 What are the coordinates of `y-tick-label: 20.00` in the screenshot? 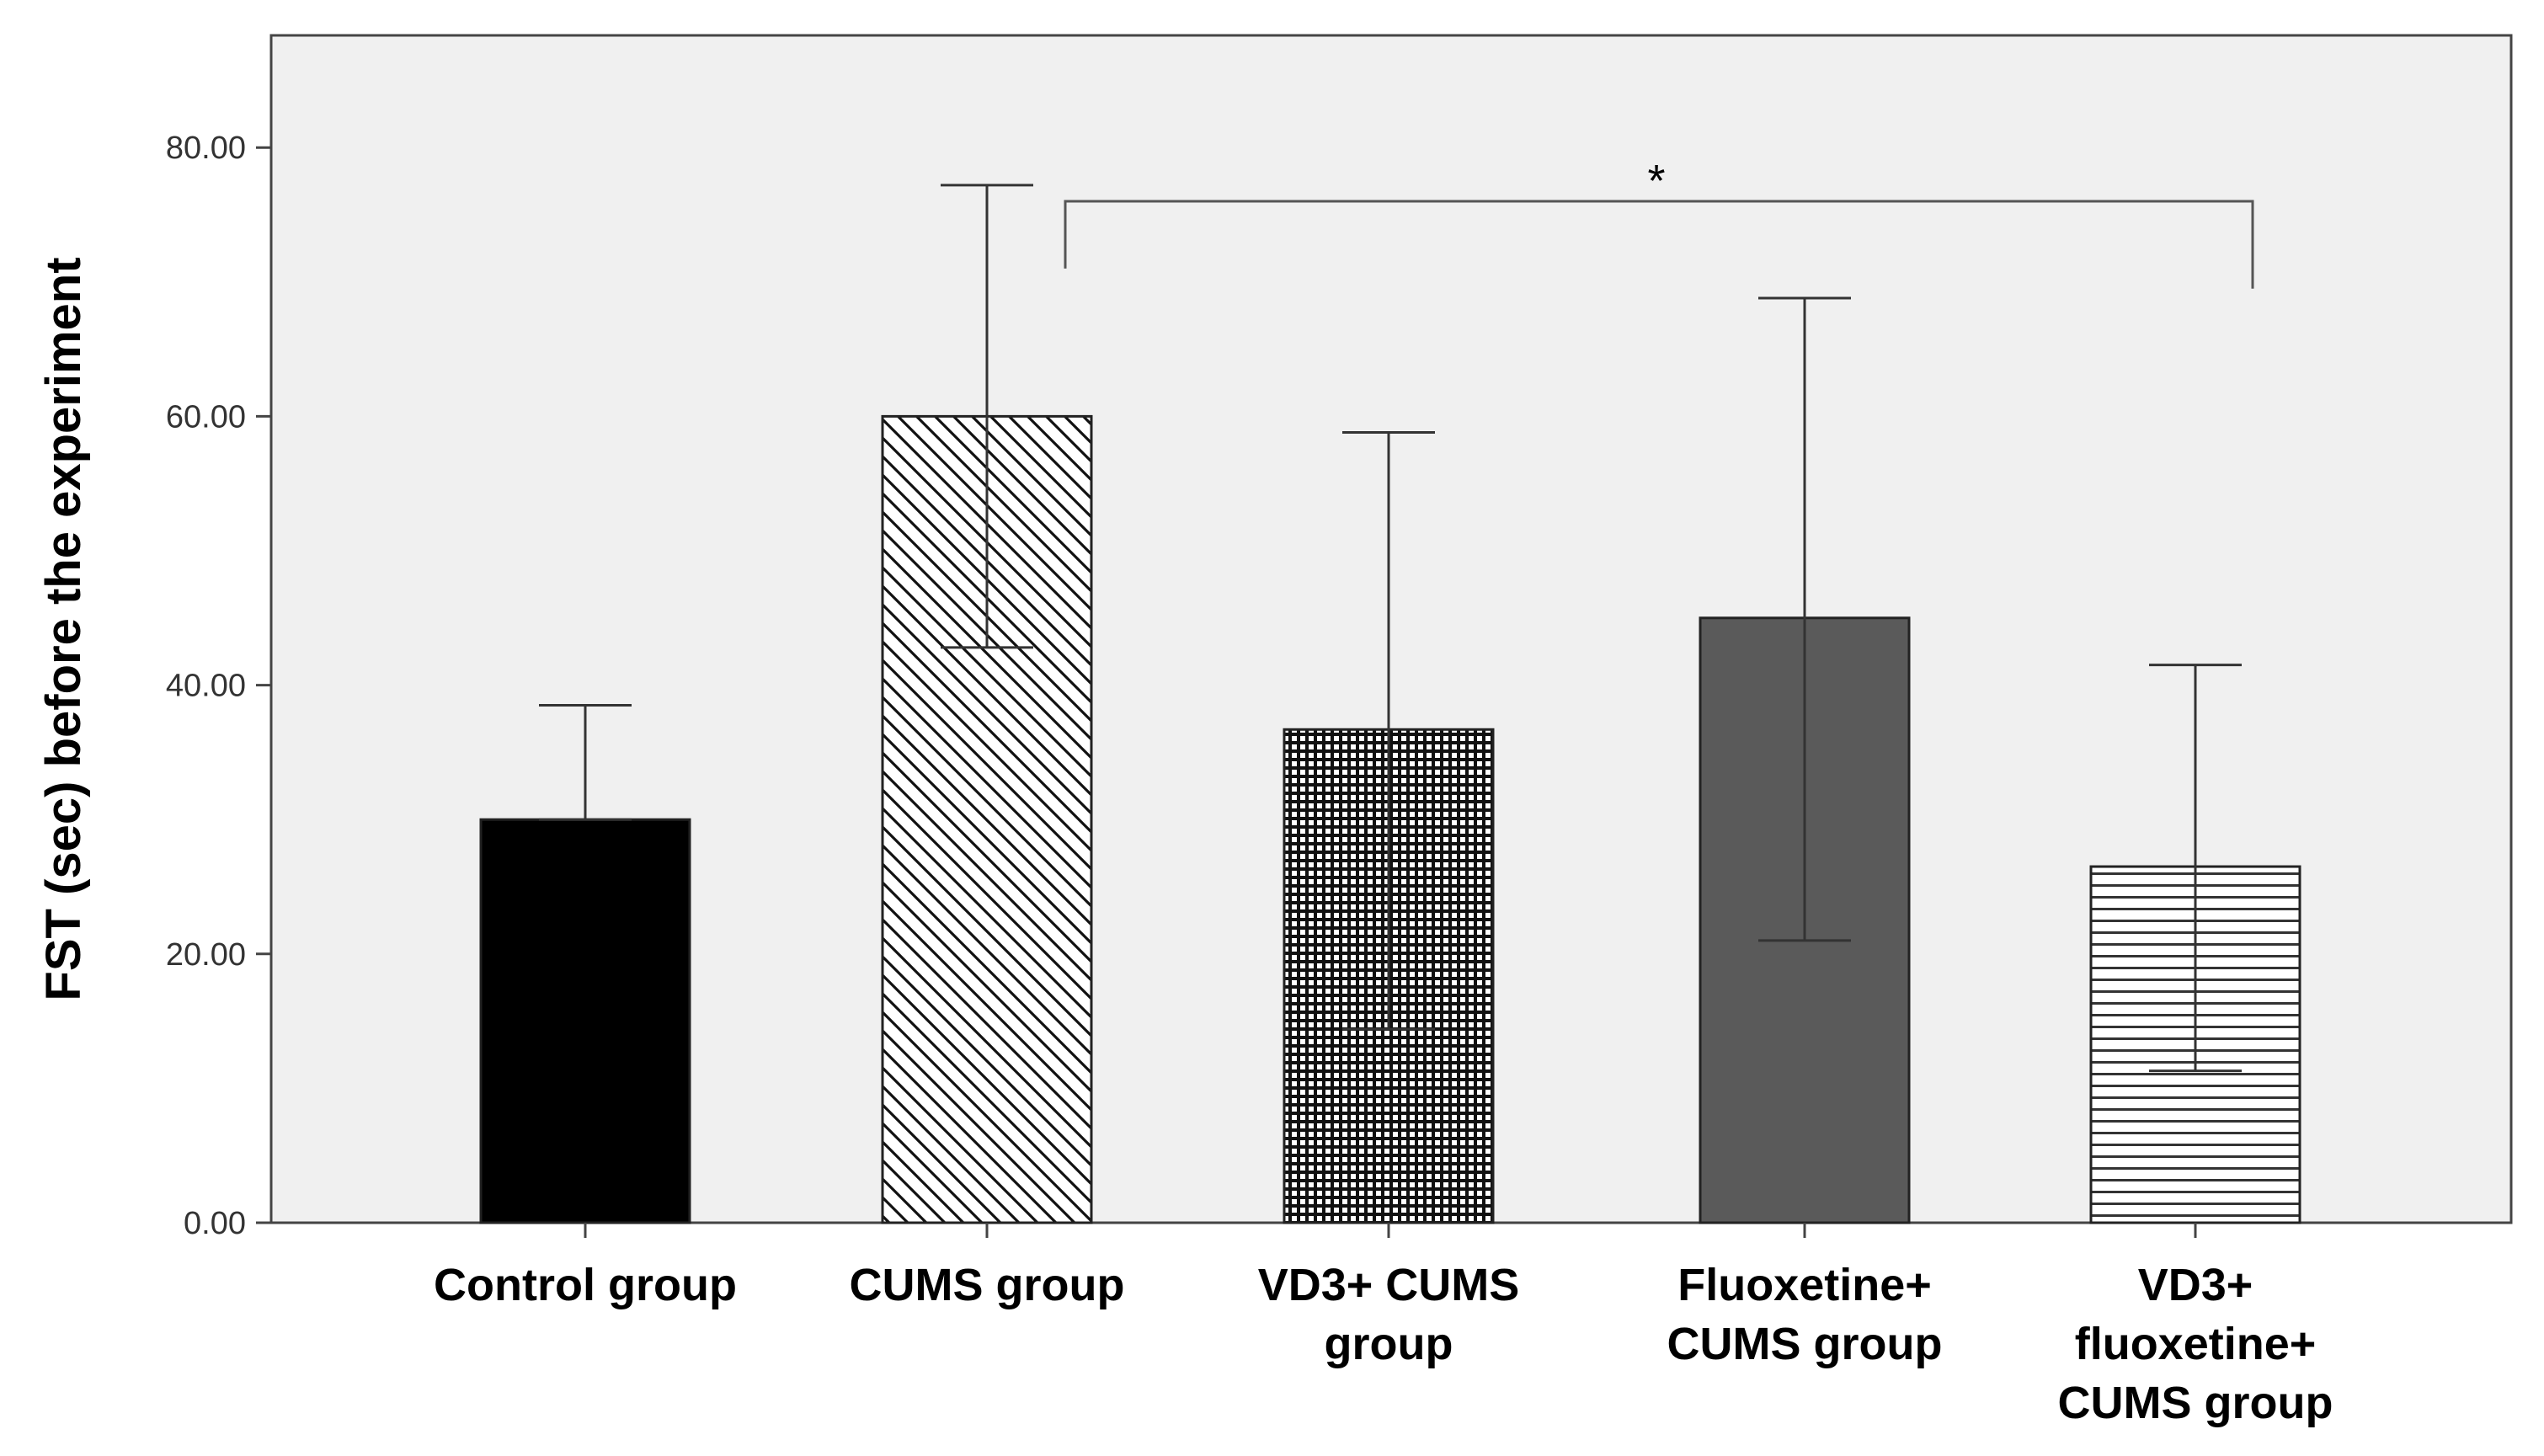 It's located at (206, 955).